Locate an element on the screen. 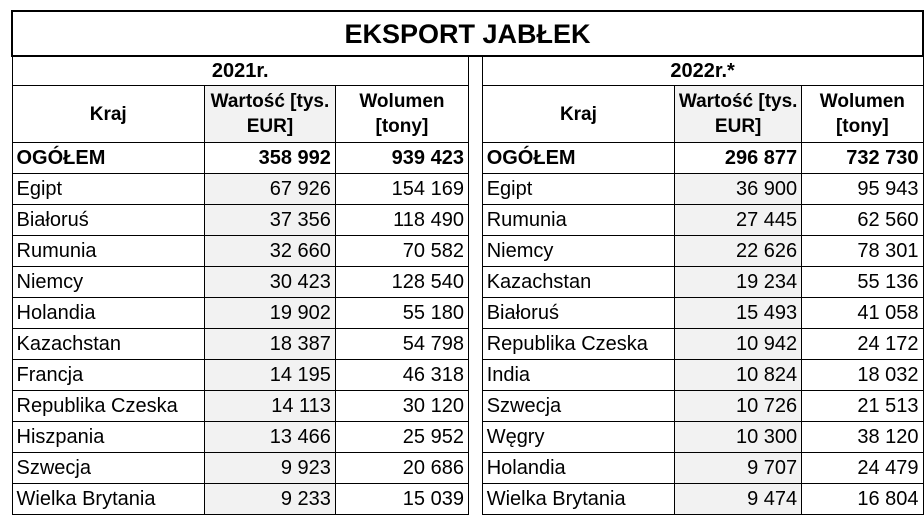  country-cell-left: Holandia is located at coordinates (108, 313).